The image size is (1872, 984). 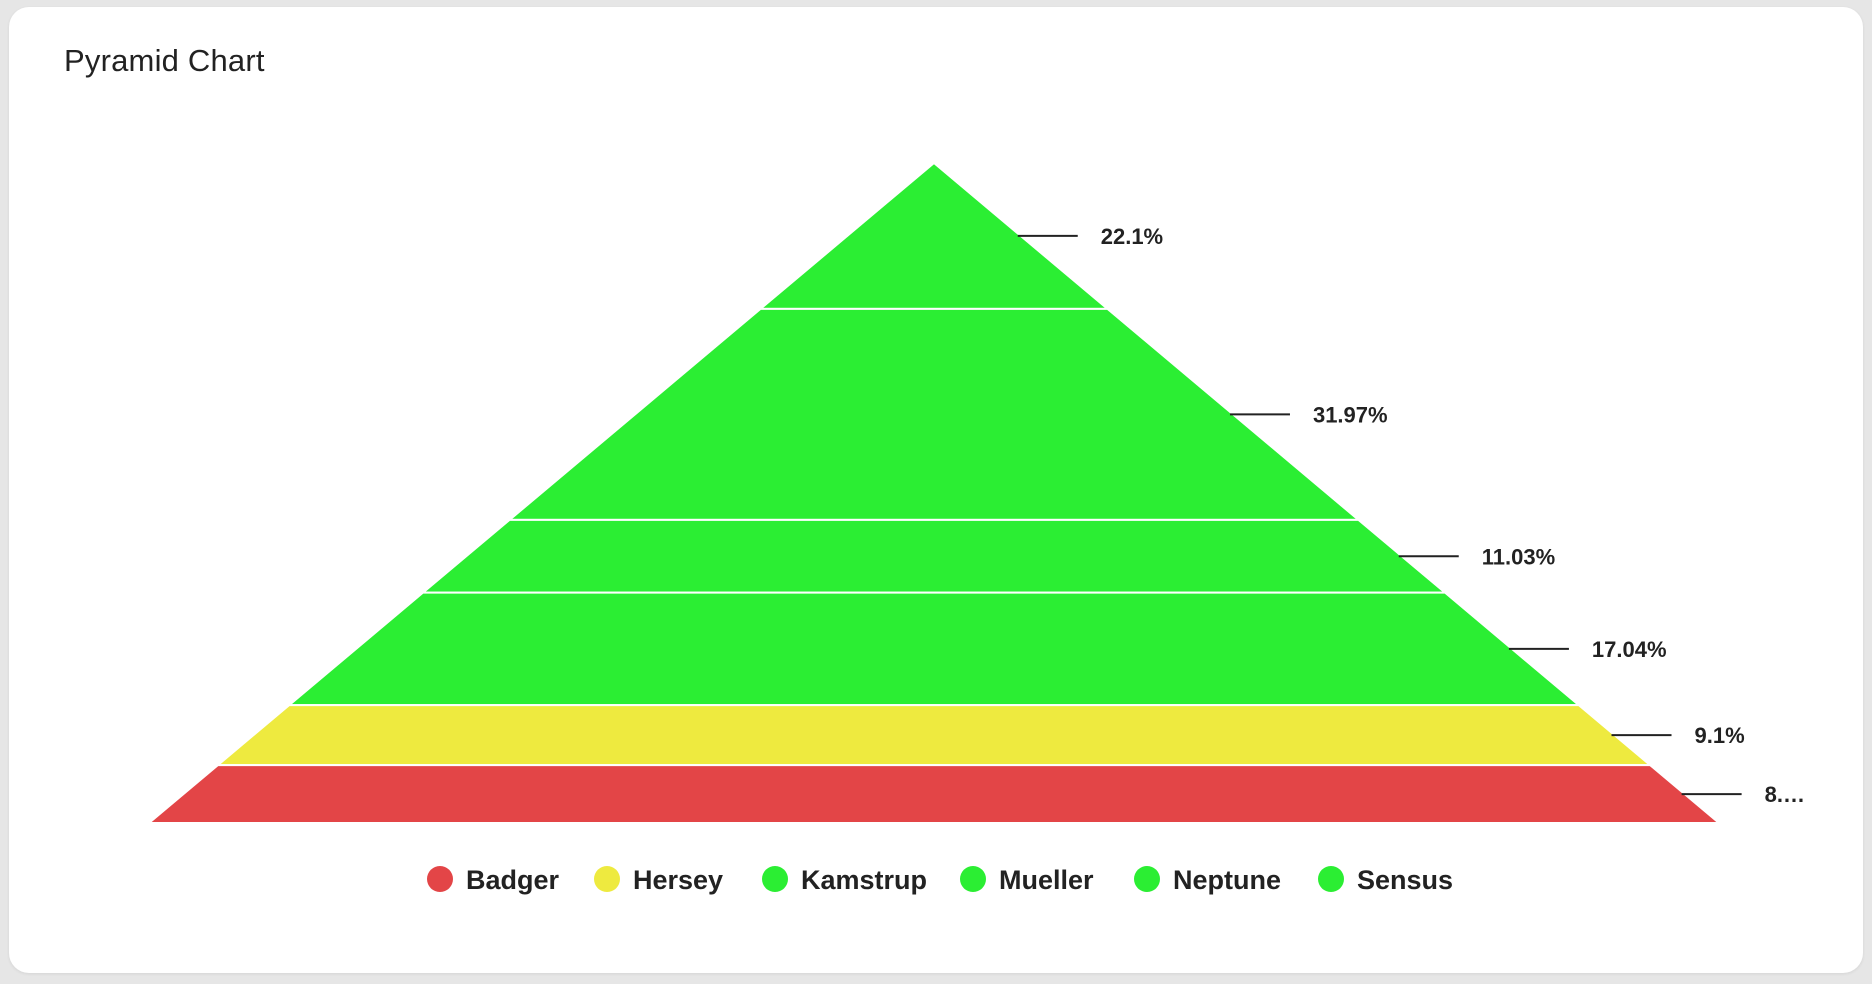 I want to click on legend-label-badger: Badger, so click(x=513, y=880).